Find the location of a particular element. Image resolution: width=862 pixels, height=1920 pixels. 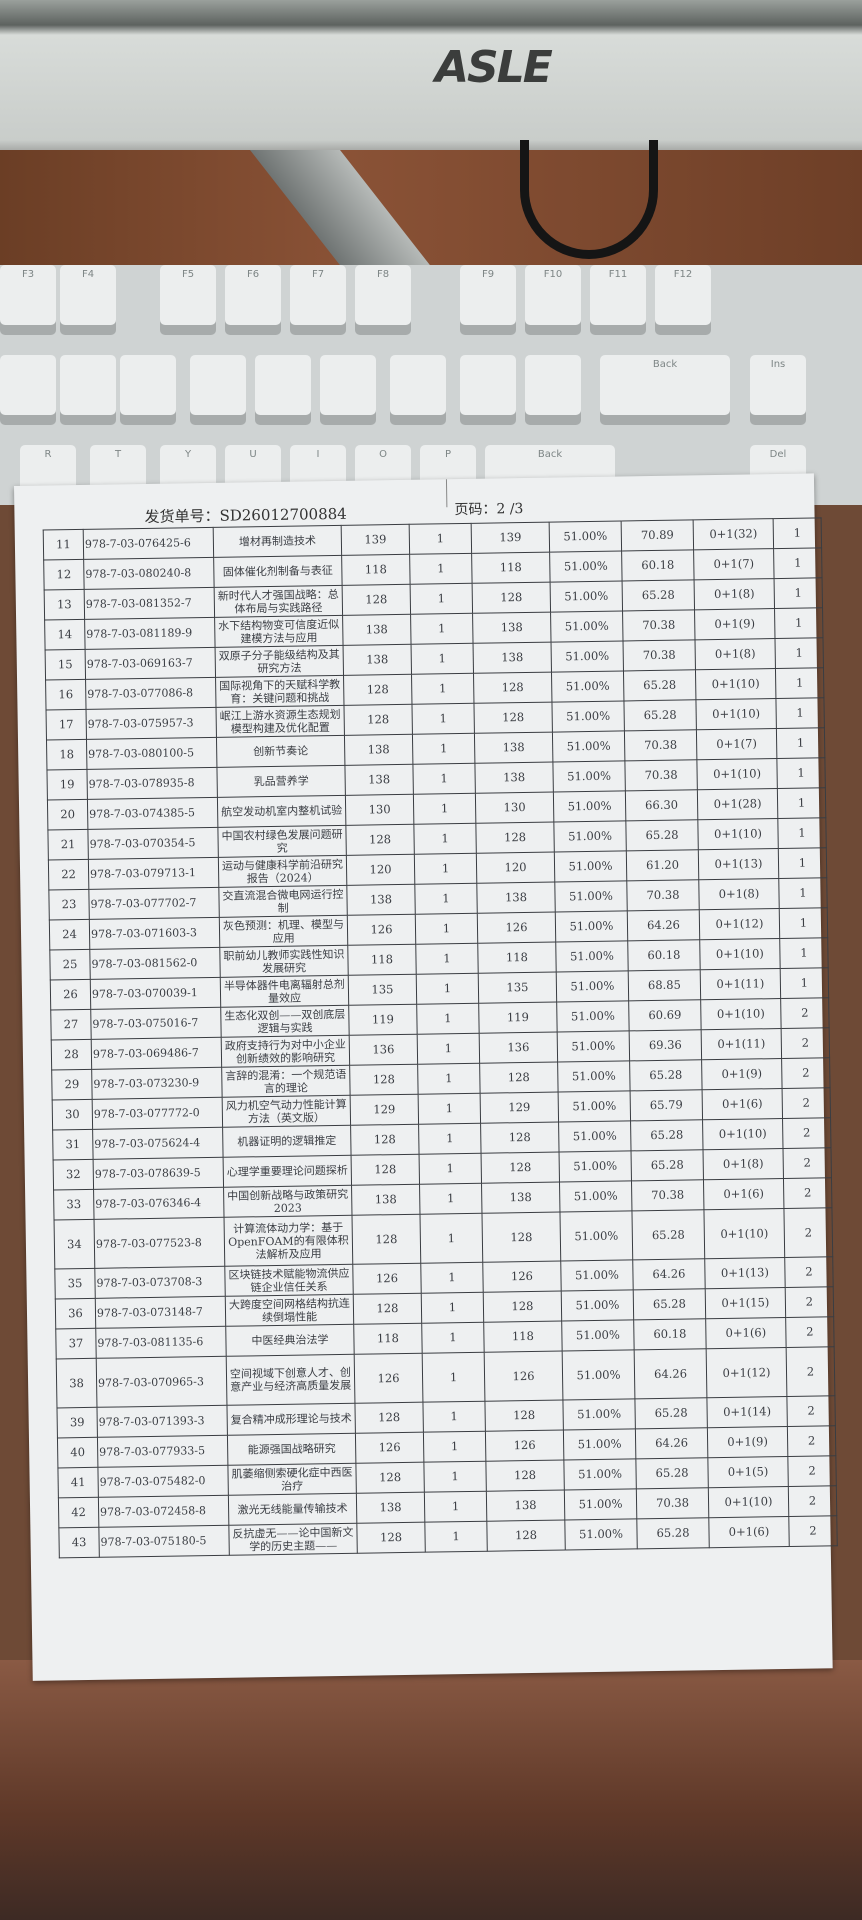

row-number: 32 is located at coordinates (73, 1174).